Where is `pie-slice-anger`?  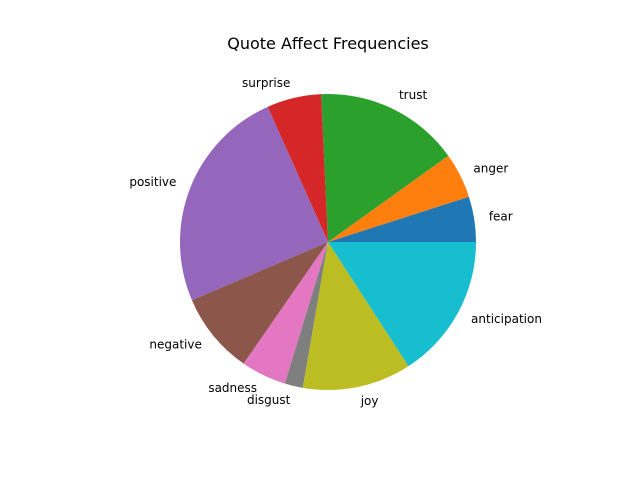
pie-slice-anger is located at coordinates (398, 198).